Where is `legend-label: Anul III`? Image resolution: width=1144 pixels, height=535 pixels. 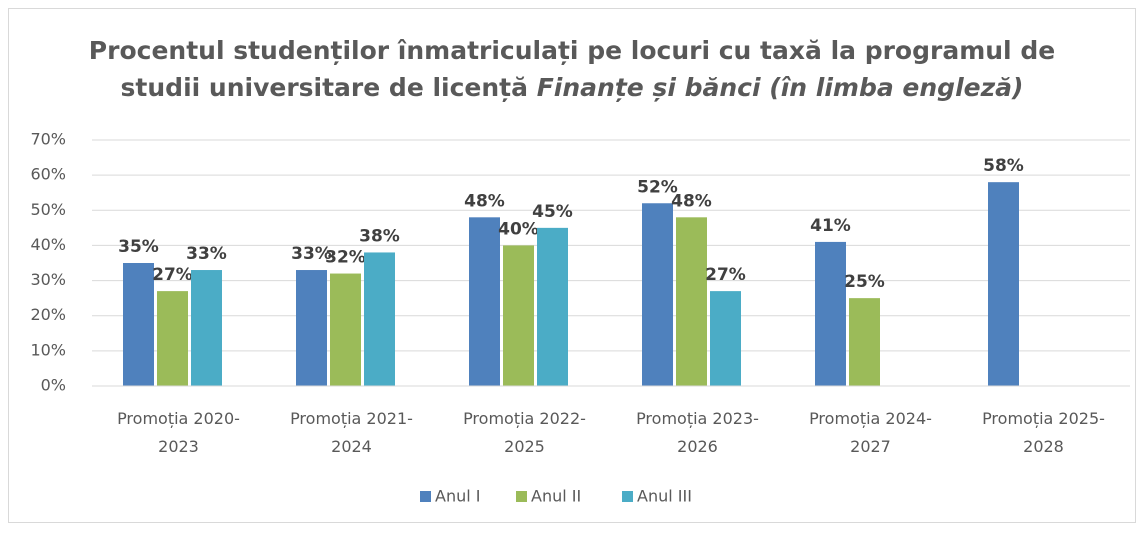
legend-label: Anul III is located at coordinates (664, 496).